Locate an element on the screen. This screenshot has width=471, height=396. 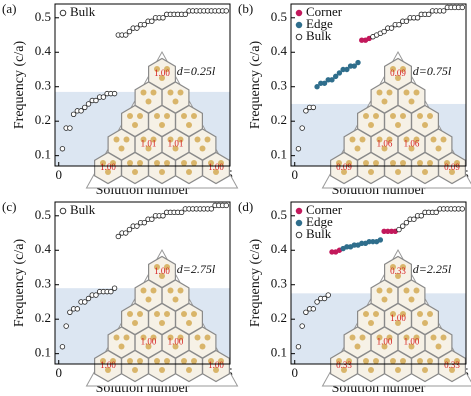
y-tick-label: 0.3 is located at coordinates (43, 283).